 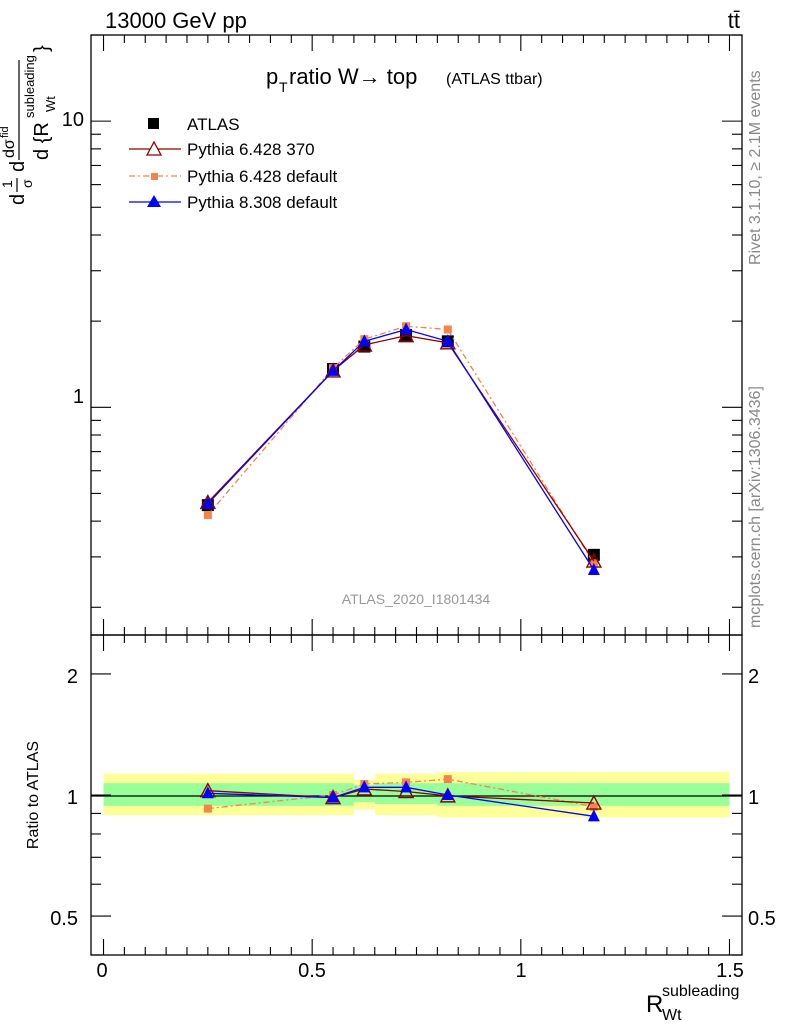 I want to click on svg-text: R, so click(x=654, y=1004).